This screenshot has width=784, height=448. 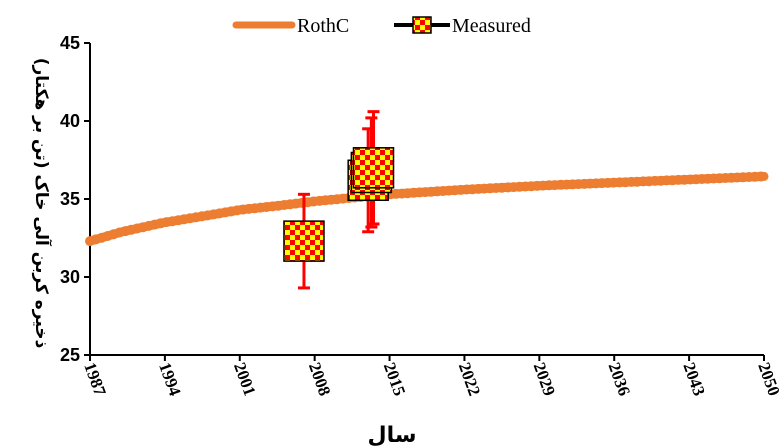 I want to click on x-tick-label: 2036, so click(x=618, y=379).